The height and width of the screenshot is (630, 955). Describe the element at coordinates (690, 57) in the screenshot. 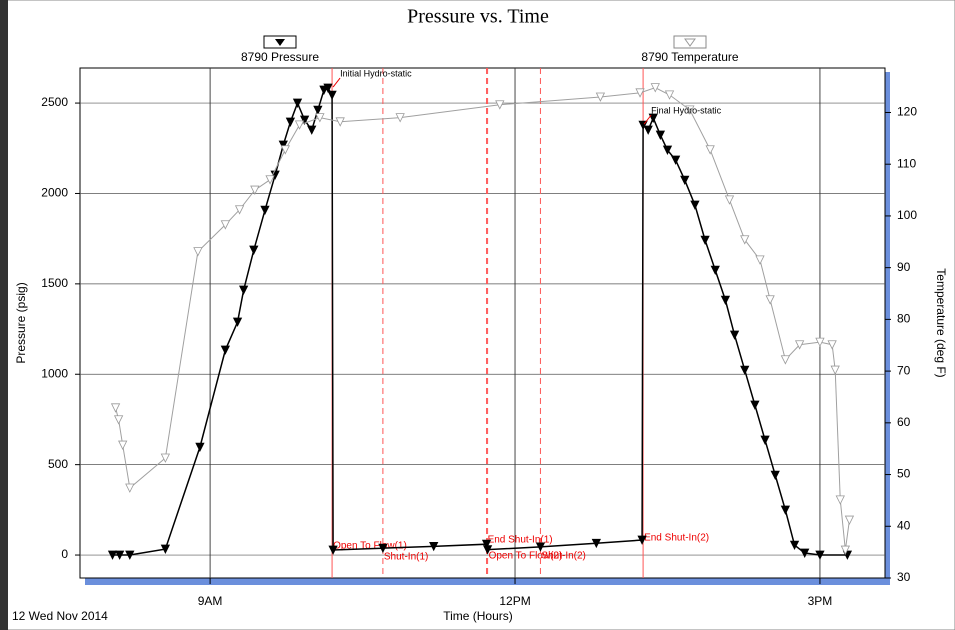

I see `legend-label: 8790 Temperature` at that location.